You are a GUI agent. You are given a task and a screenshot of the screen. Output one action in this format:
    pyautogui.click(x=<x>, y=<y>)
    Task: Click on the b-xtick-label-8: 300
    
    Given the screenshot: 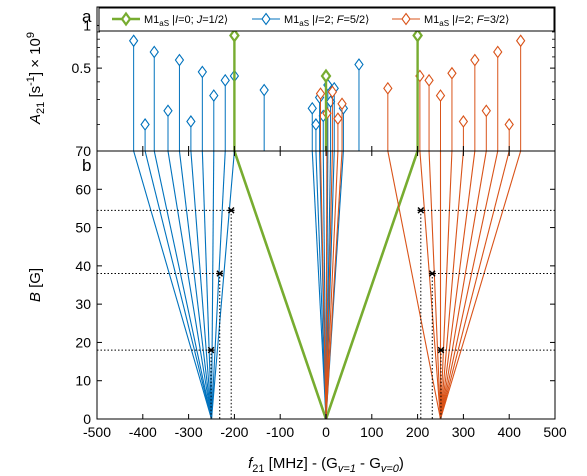 What is the action you would take?
    pyautogui.click(x=464, y=432)
    